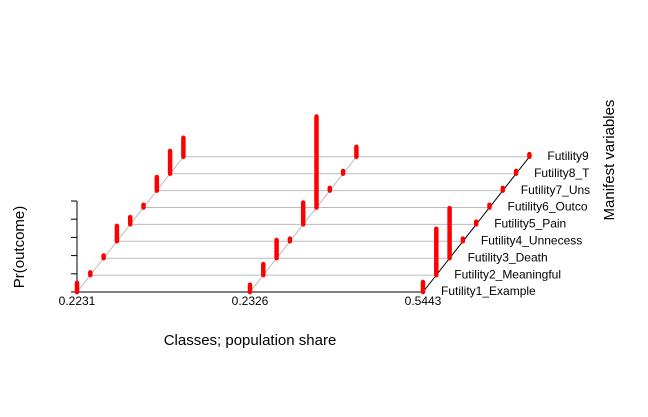 This screenshot has height=417, width=648. I want to click on row-label: Futility7_Uns, so click(555, 190).